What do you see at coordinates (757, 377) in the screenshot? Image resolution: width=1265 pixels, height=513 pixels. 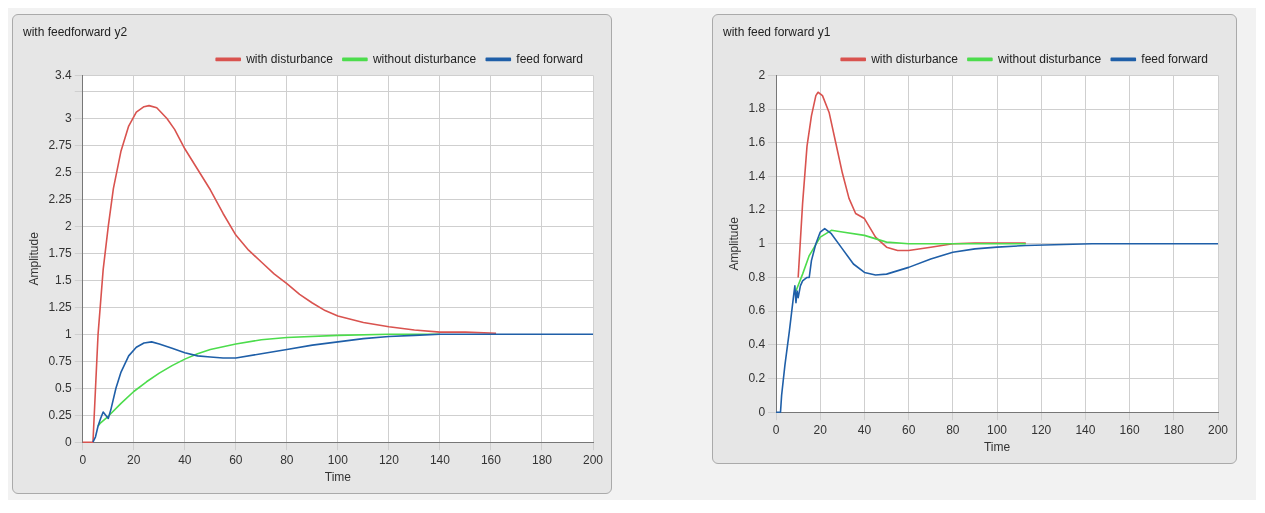 I see `y-tick-label: 0.2` at bounding box center [757, 377].